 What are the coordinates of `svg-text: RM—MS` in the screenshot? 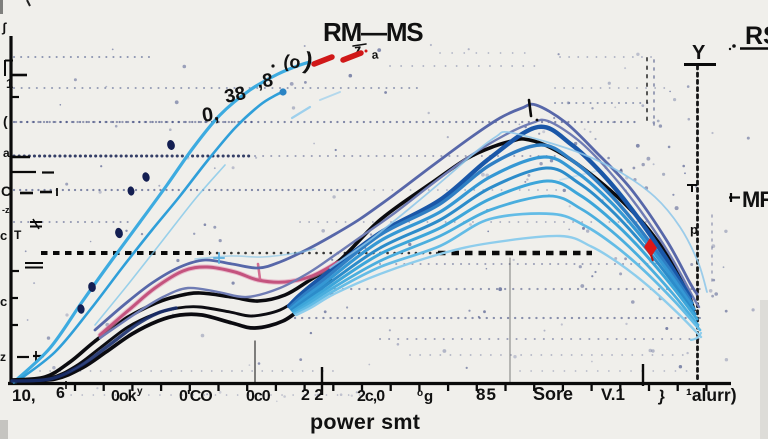 It's located at (373, 32).